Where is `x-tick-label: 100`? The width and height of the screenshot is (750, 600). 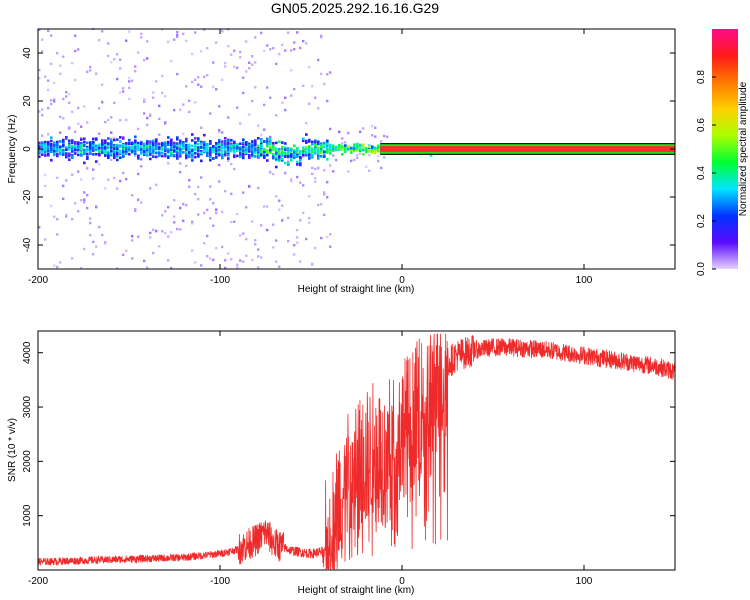
x-tick-label: 100 is located at coordinates (584, 581).